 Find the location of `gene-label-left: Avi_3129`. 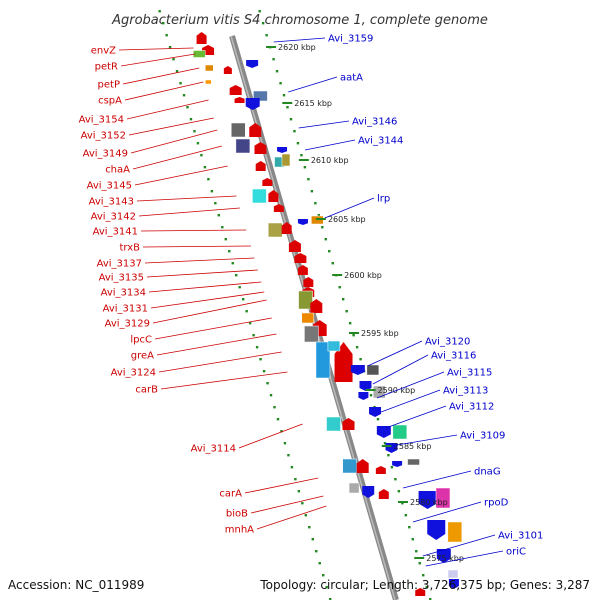

gene-label-left: Avi_3129 is located at coordinates (127, 324).